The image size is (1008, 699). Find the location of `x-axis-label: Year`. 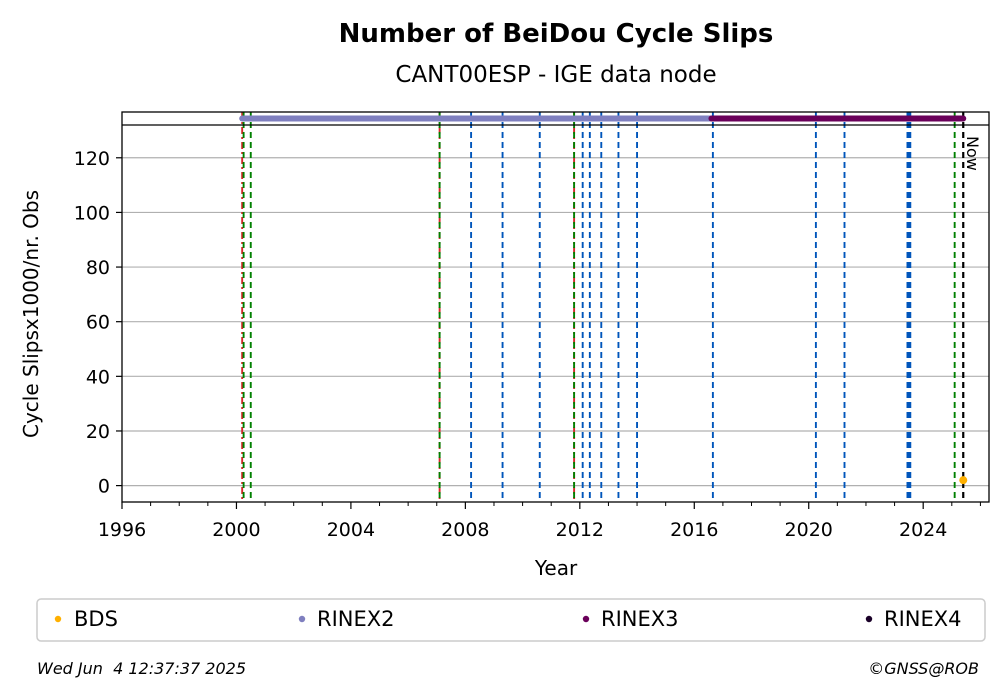

x-axis-label: Year is located at coordinates (556, 568).